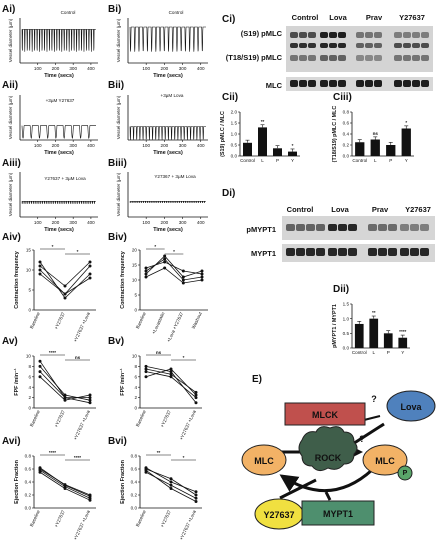 This screenshot has height=550, width=439. Describe the element at coordinates (340, 209) in the screenshot. I see `blotD-col-lova: Lova` at that location.